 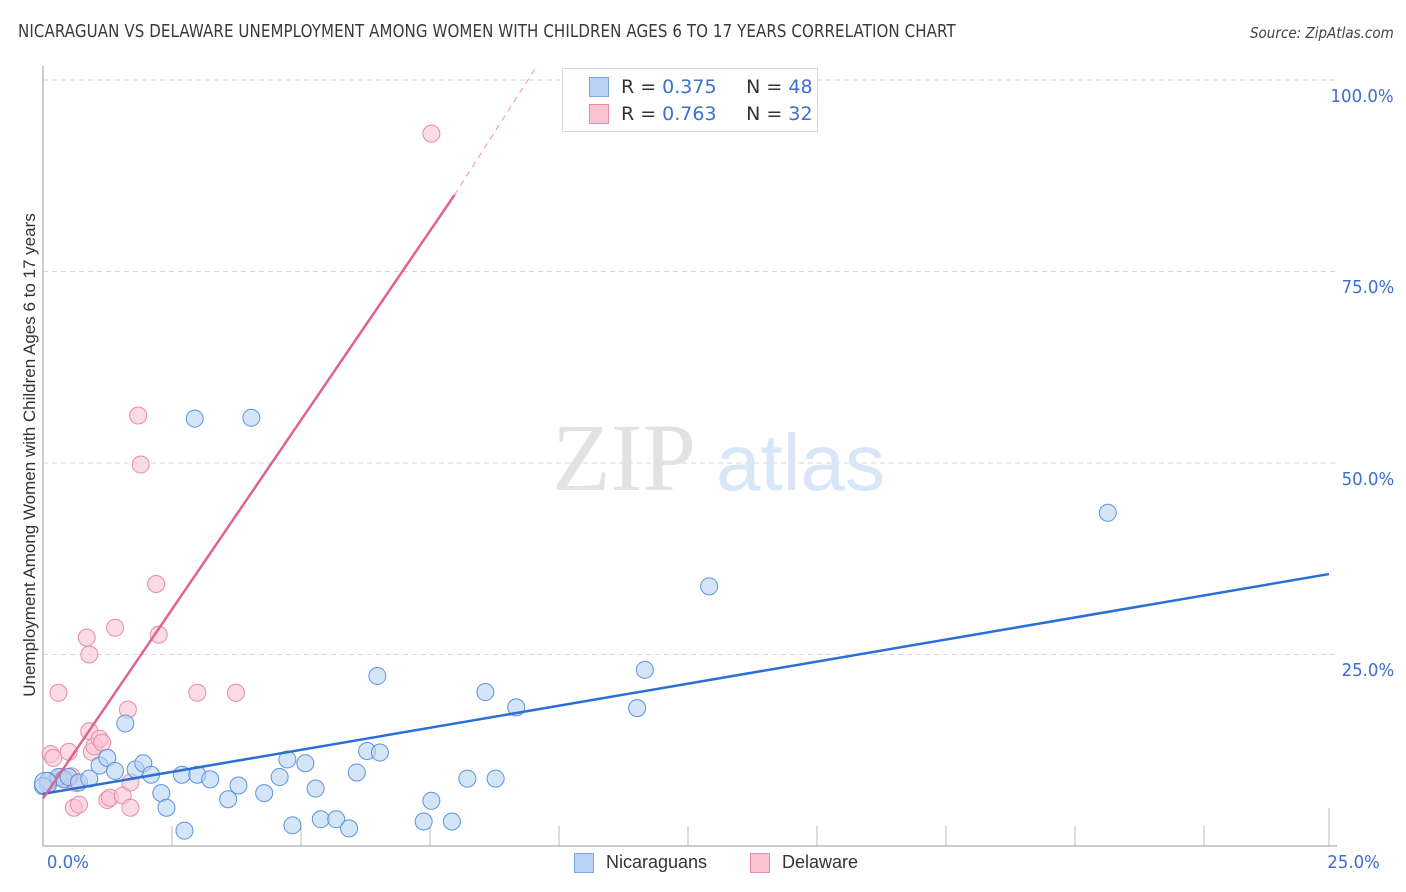 What do you see at coordinates (820, 862) in the screenshot?
I see `legend-label-delaware: Delaware` at bounding box center [820, 862].